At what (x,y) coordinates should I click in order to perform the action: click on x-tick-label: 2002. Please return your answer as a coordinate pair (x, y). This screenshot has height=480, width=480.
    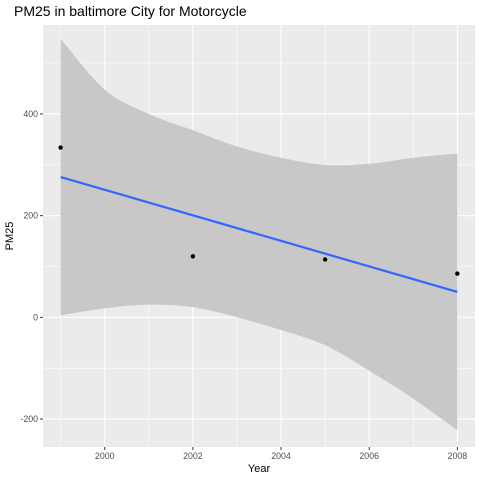
    Looking at the image, I should click on (193, 456).